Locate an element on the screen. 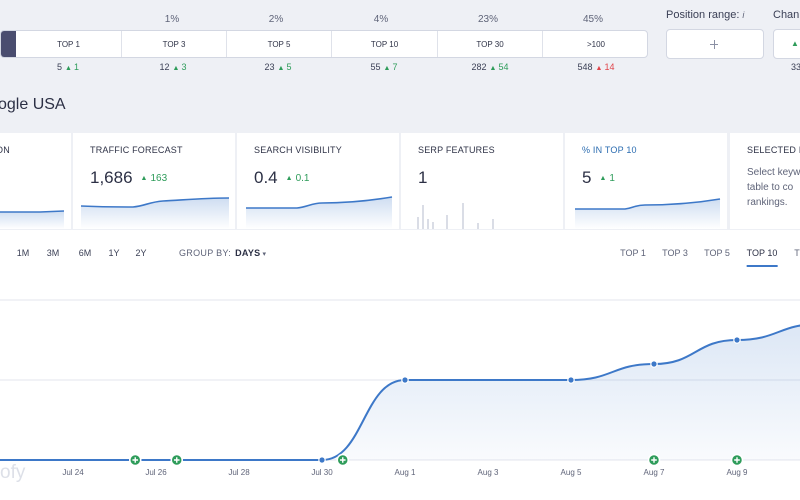 This screenshot has height=500, width=800. card-delta: 1 is located at coordinates (612, 178).